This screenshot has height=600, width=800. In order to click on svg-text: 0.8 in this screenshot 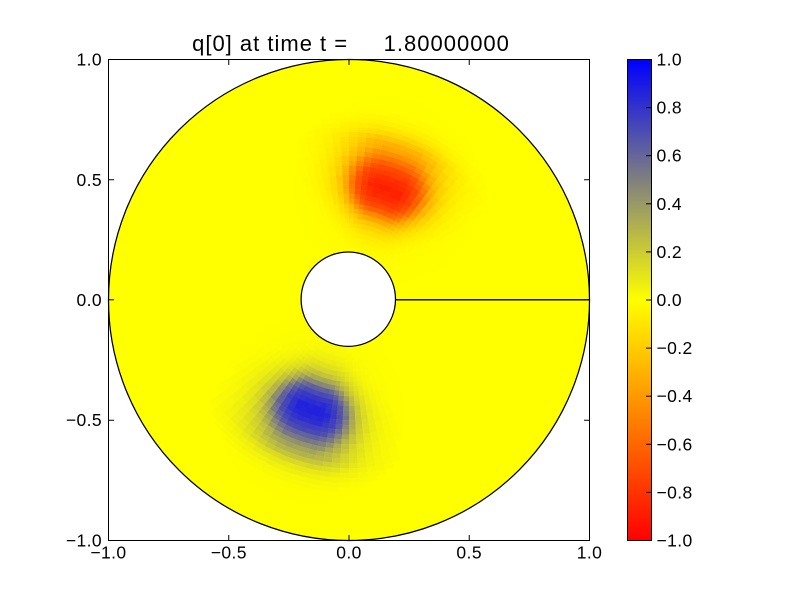, I will do `click(670, 108)`.